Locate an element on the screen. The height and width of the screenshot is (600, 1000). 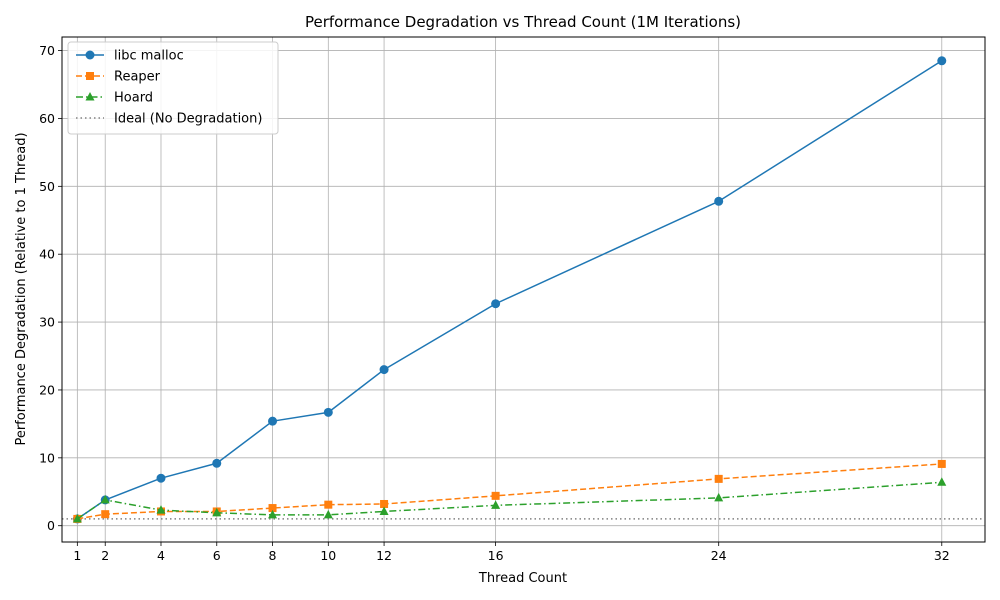
y-tick-label: 20 is located at coordinates (47, 389).